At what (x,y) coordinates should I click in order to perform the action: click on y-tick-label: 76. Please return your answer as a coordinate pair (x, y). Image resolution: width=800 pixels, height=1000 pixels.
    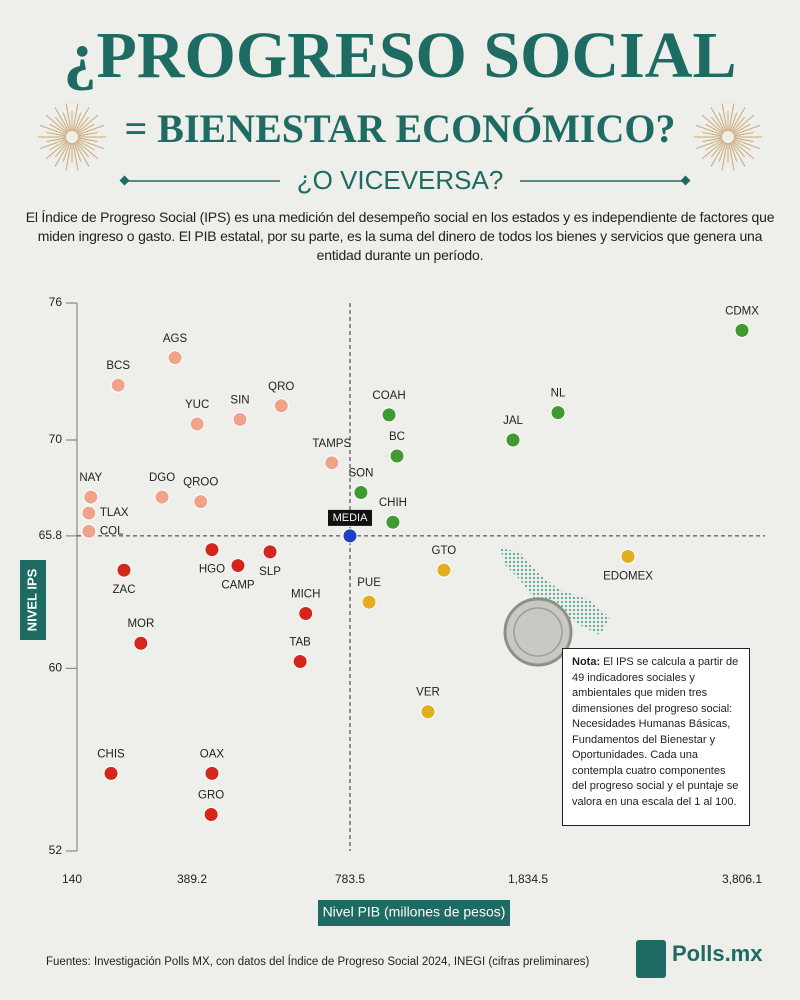
    Looking at the image, I should click on (56, 302).